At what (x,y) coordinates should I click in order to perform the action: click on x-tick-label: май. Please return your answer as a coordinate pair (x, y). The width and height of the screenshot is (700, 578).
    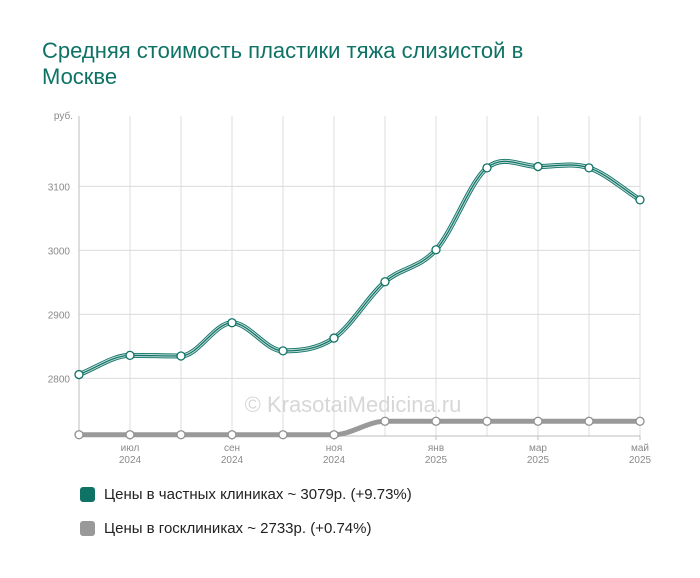
    Looking at the image, I should click on (640, 448).